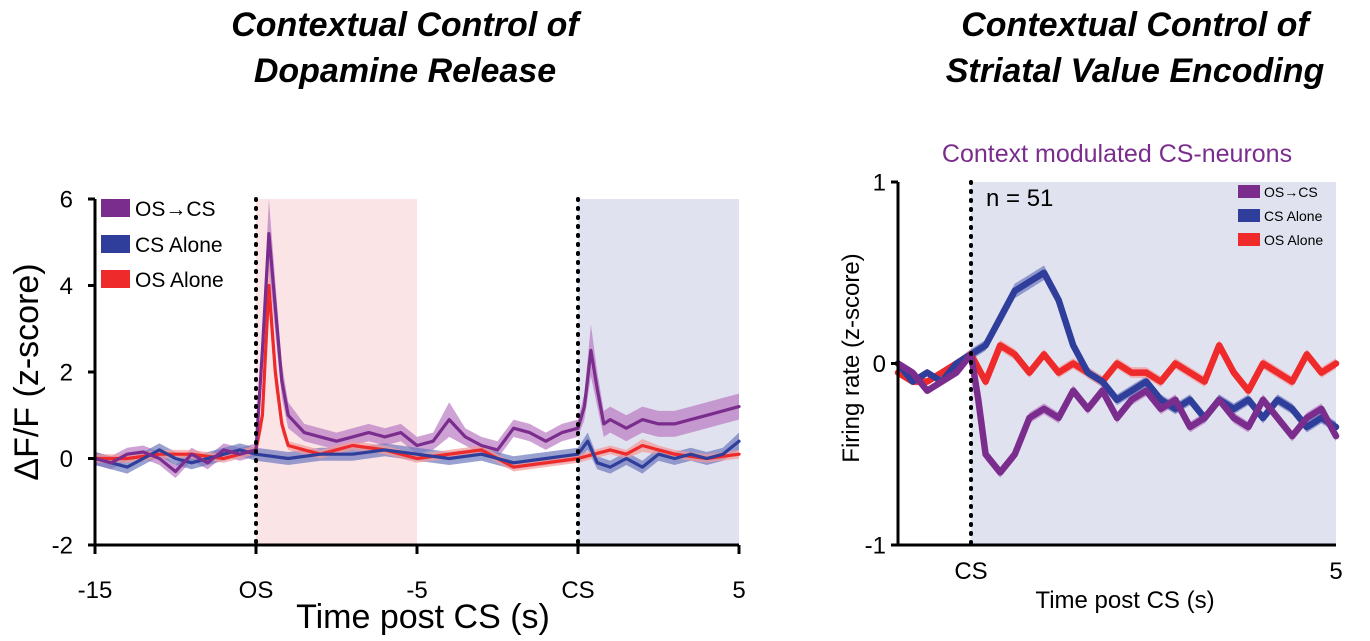 Image resolution: width=1370 pixels, height=641 pixels. Describe the element at coordinates (406, 25) in the screenshot. I see `left-title-line1: Contextual Control of` at that location.